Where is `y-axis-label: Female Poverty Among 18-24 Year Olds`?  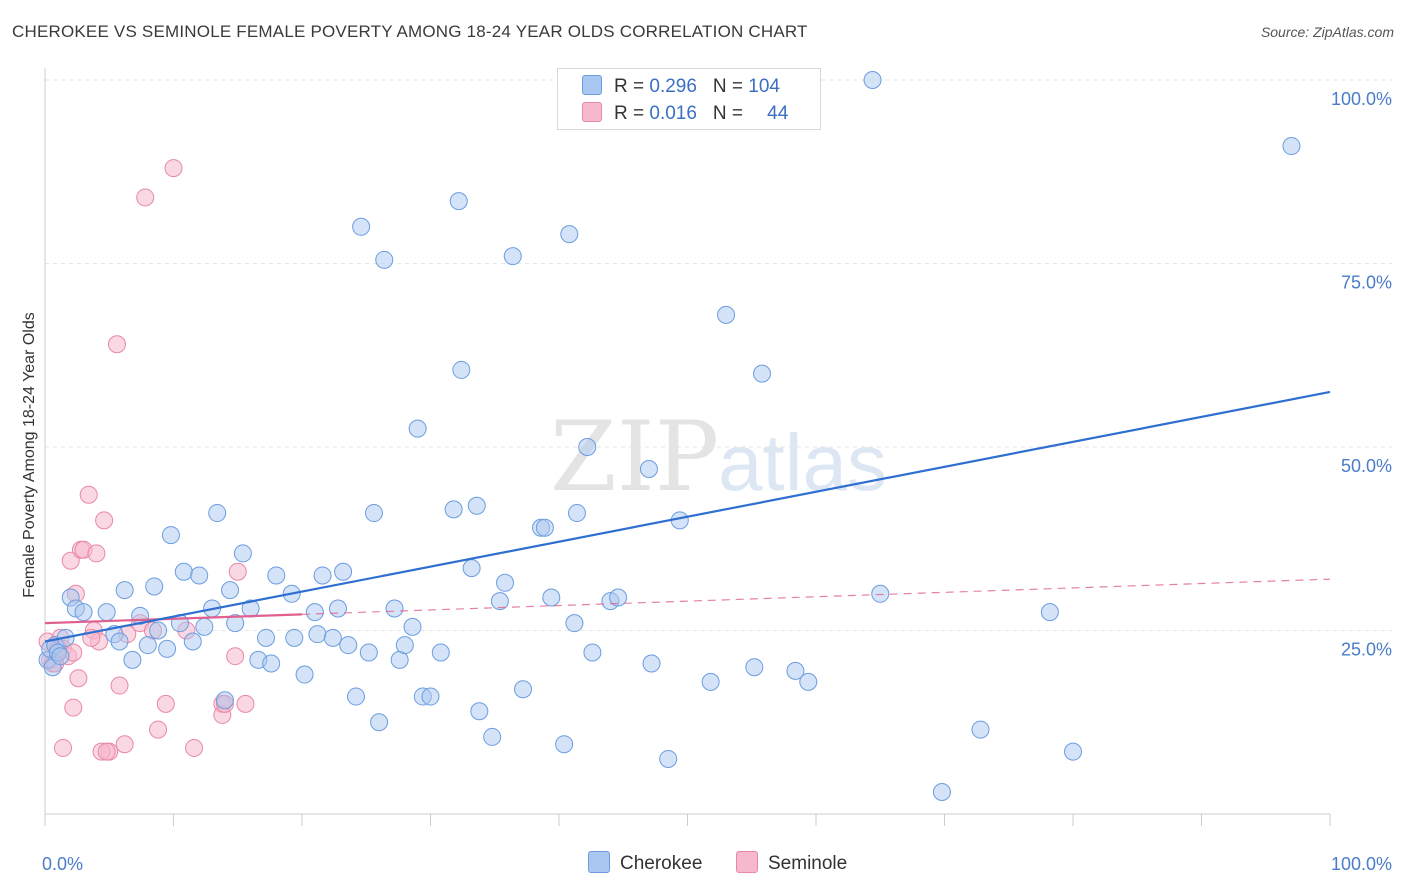
y-axis-label: Female Poverty Among 18-24 Year Olds is located at coordinates (29, 455).